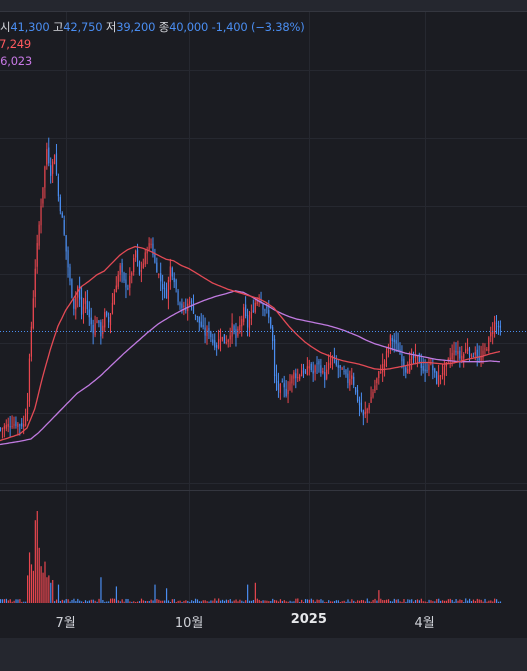  What do you see at coordinates (263, 654) in the screenshot?
I see `bottom-toolbar` at bounding box center [263, 654].